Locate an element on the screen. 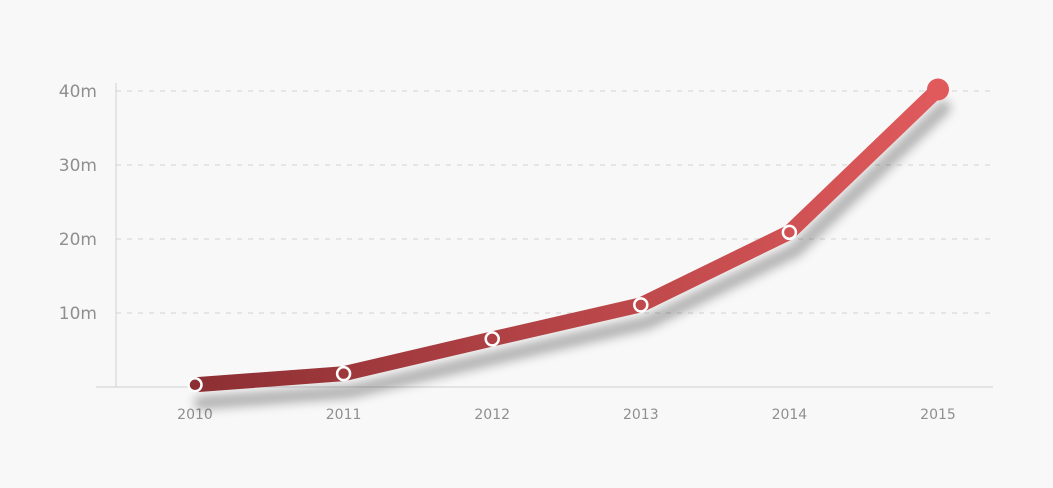  data-point-2013 is located at coordinates (641, 305).